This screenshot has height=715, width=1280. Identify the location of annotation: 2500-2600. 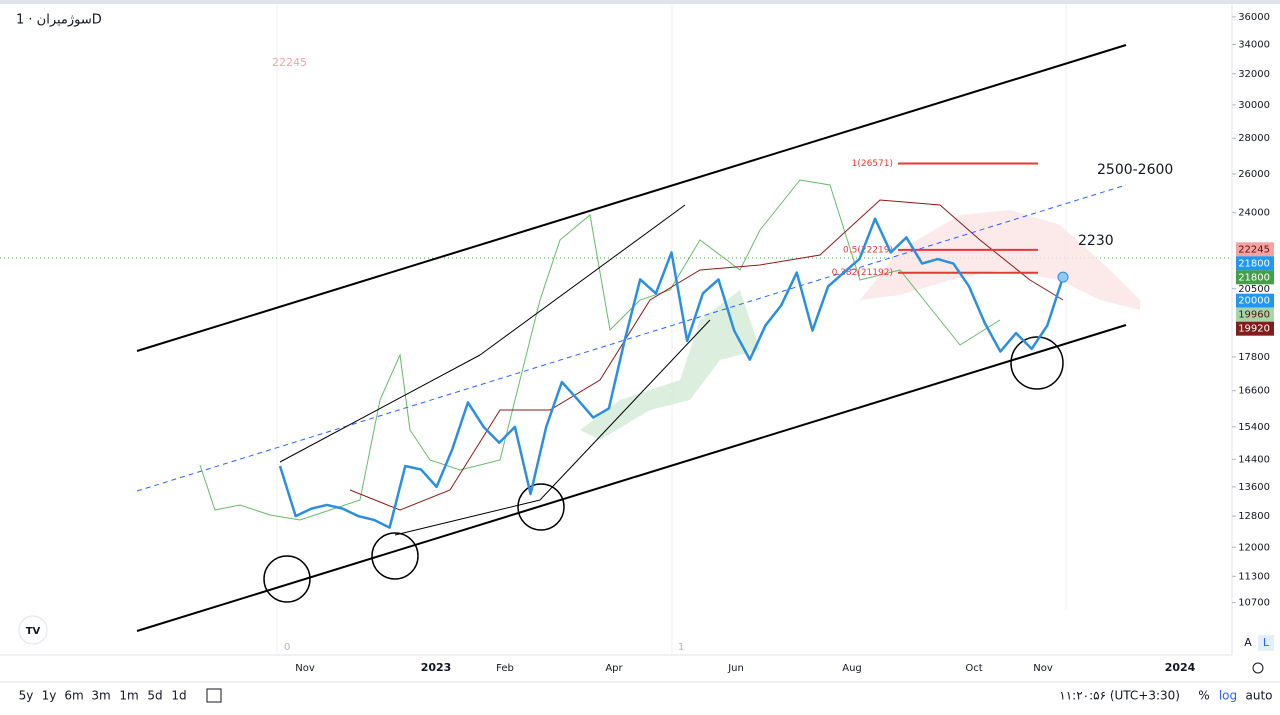
(1135, 170).